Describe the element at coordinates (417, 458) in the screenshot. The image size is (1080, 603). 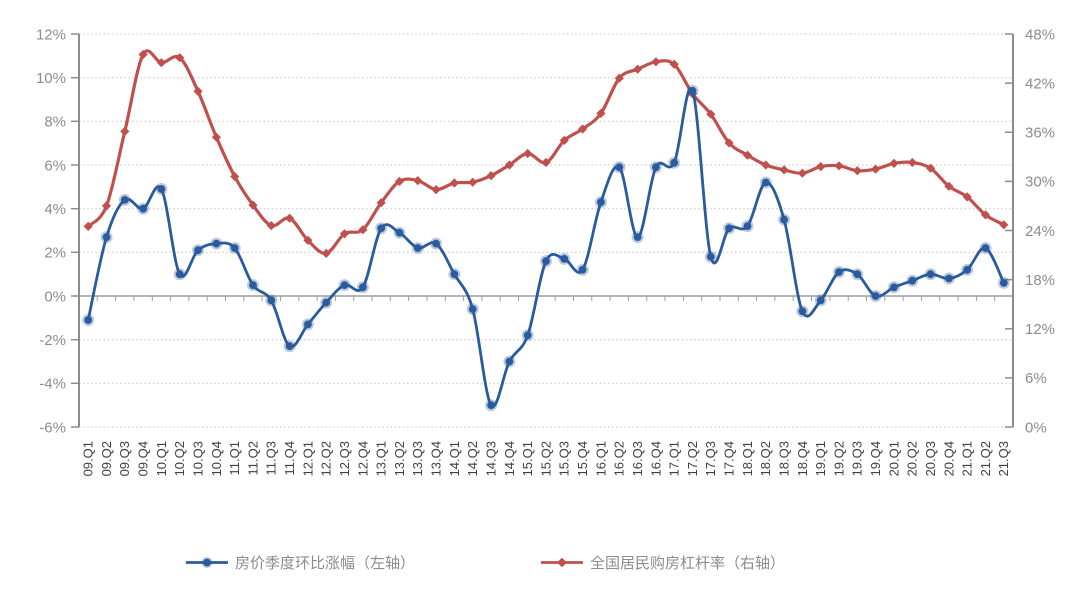
I see `x-axis-tick-label: 13.Q3` at that location.